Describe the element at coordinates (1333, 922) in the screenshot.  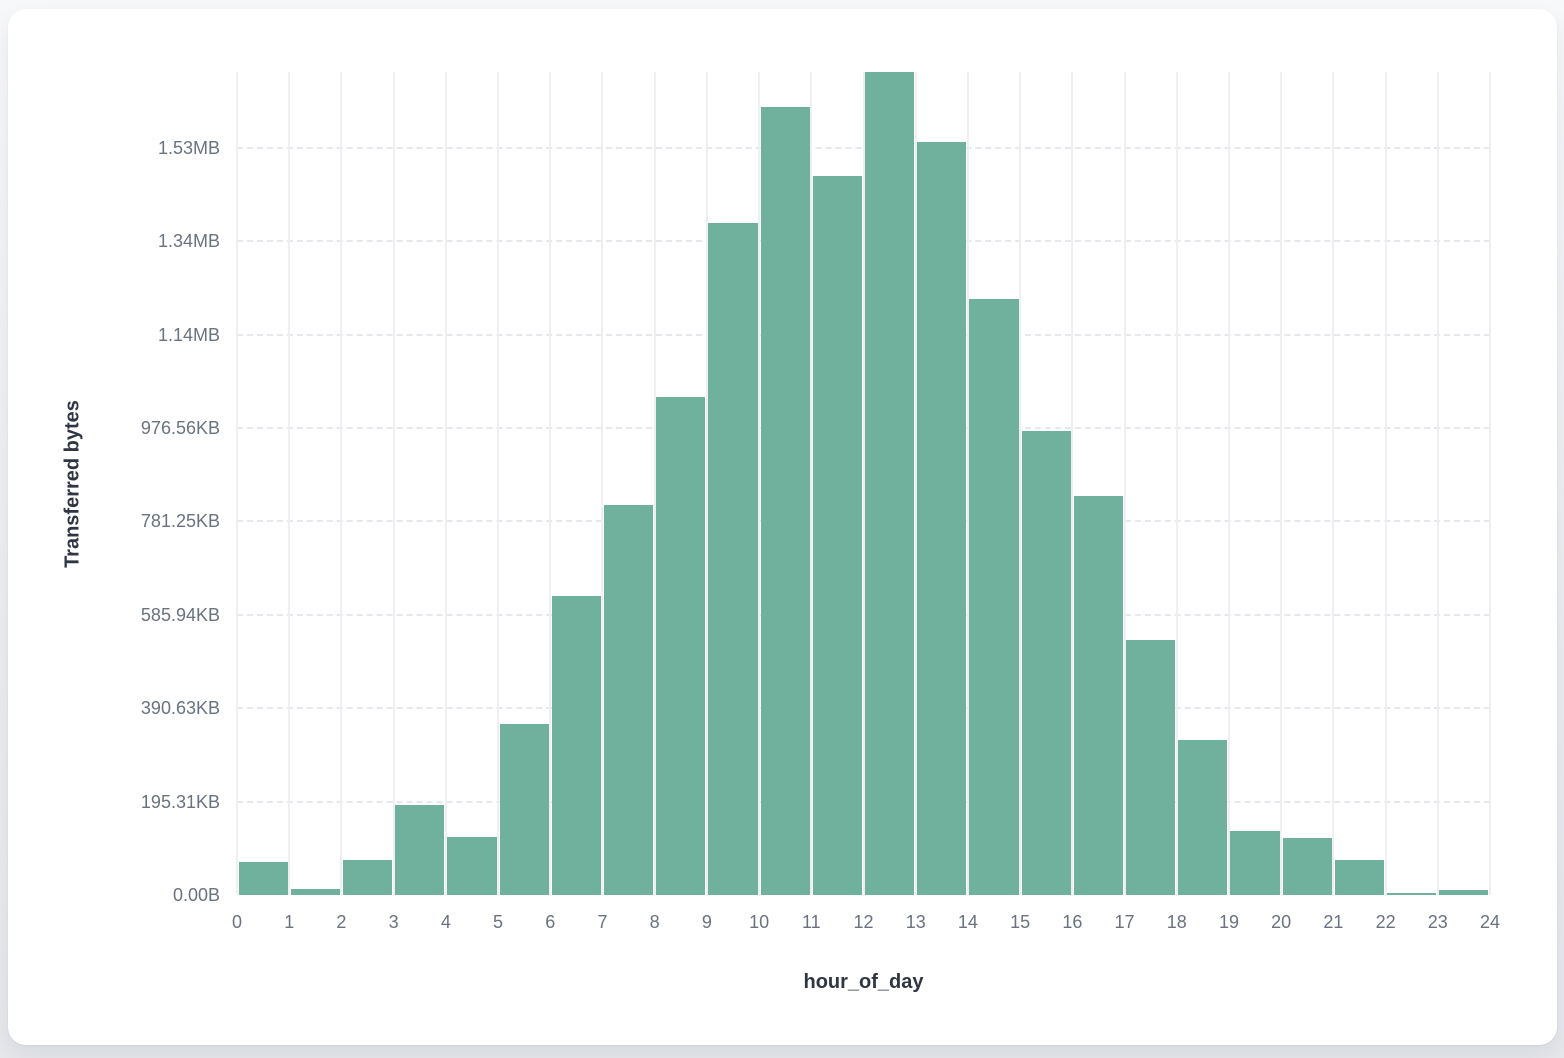
I see `x-tick-label: 21` at that location.